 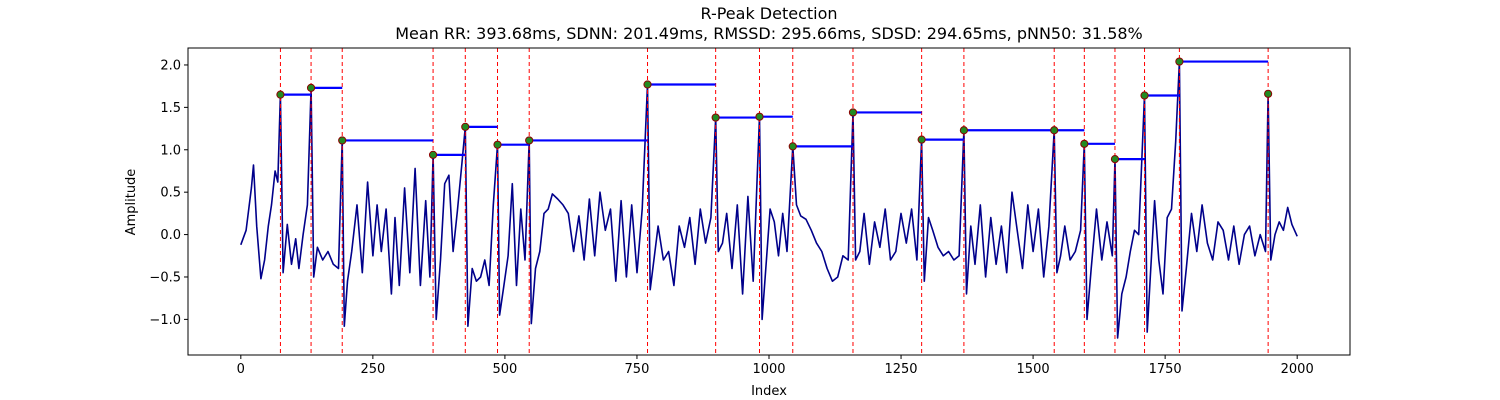 I want to click on x-tick-label-250: 250, so click(x=372, y=369).